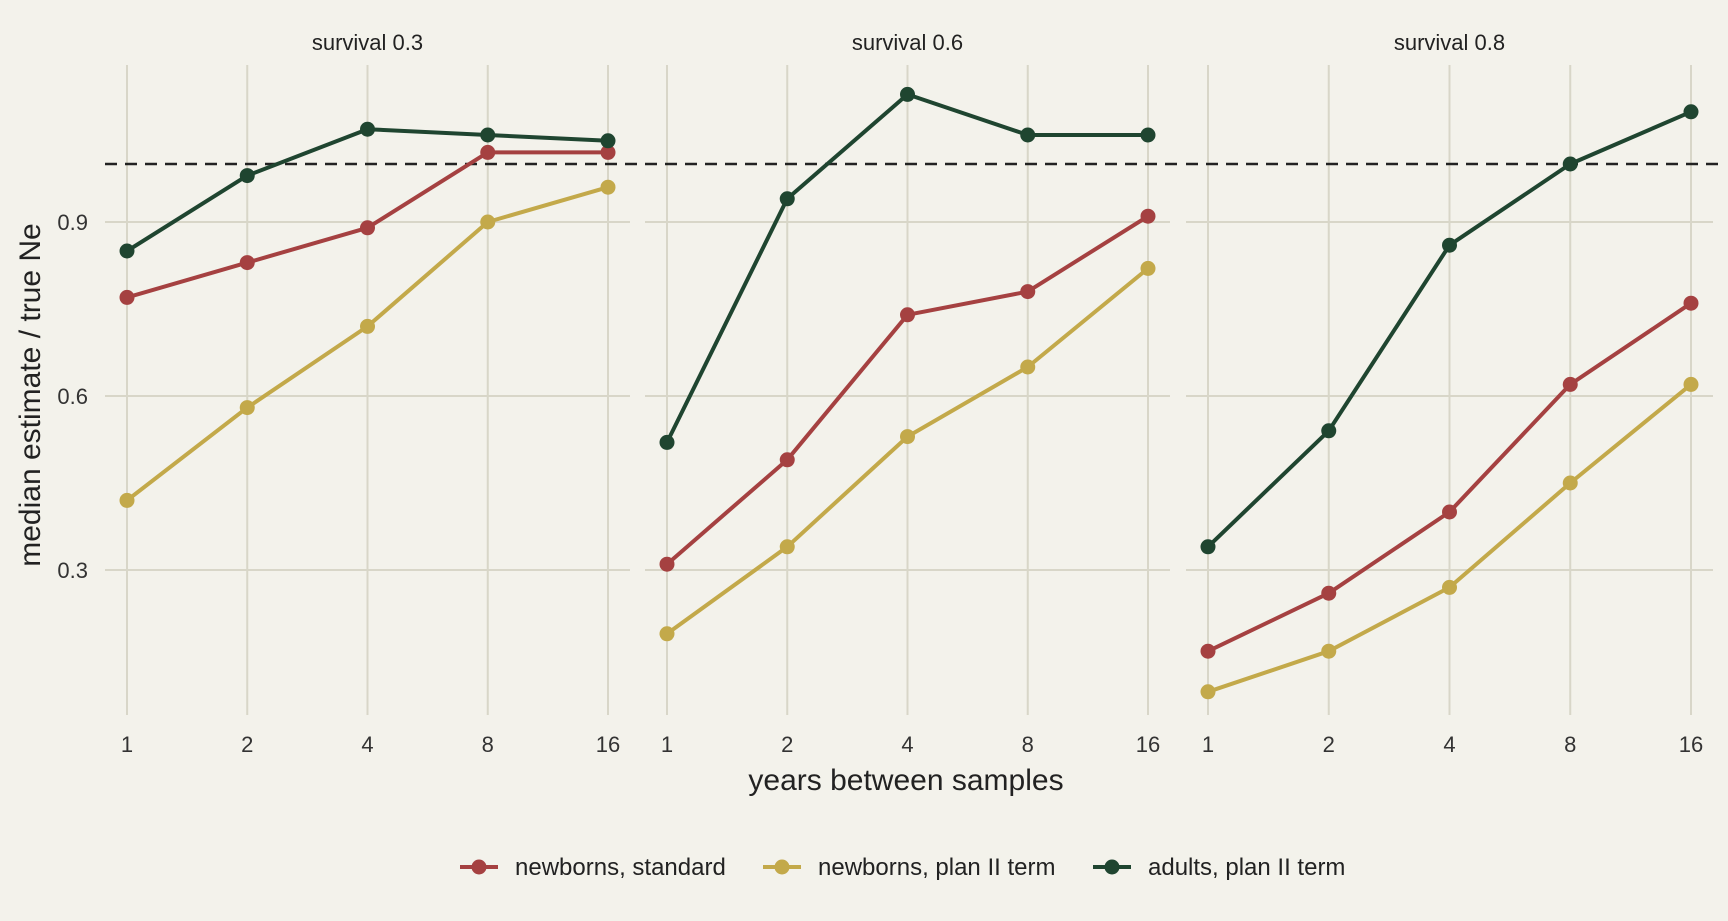 The image size is (1728, 921). What do you see at coordinates (72, 222) in the screenshot?
I see `y-tick-label: 0.9` at bounding box center [72, 222].